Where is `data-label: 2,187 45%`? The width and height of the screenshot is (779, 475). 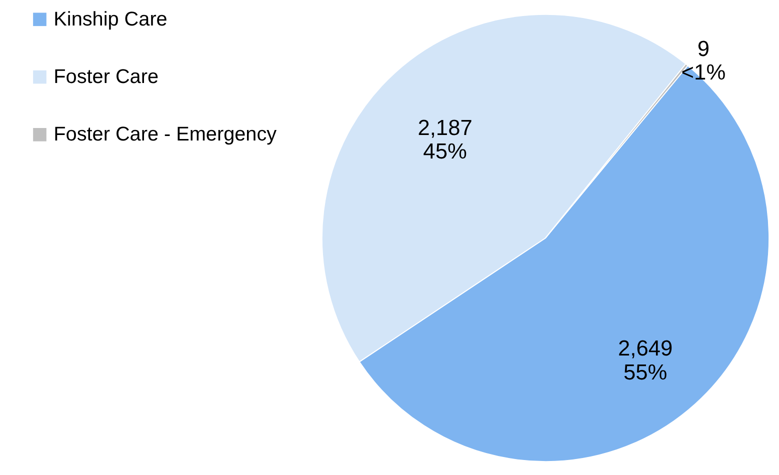
data-label: 2,187 45% is located at coordinates (445, 139).